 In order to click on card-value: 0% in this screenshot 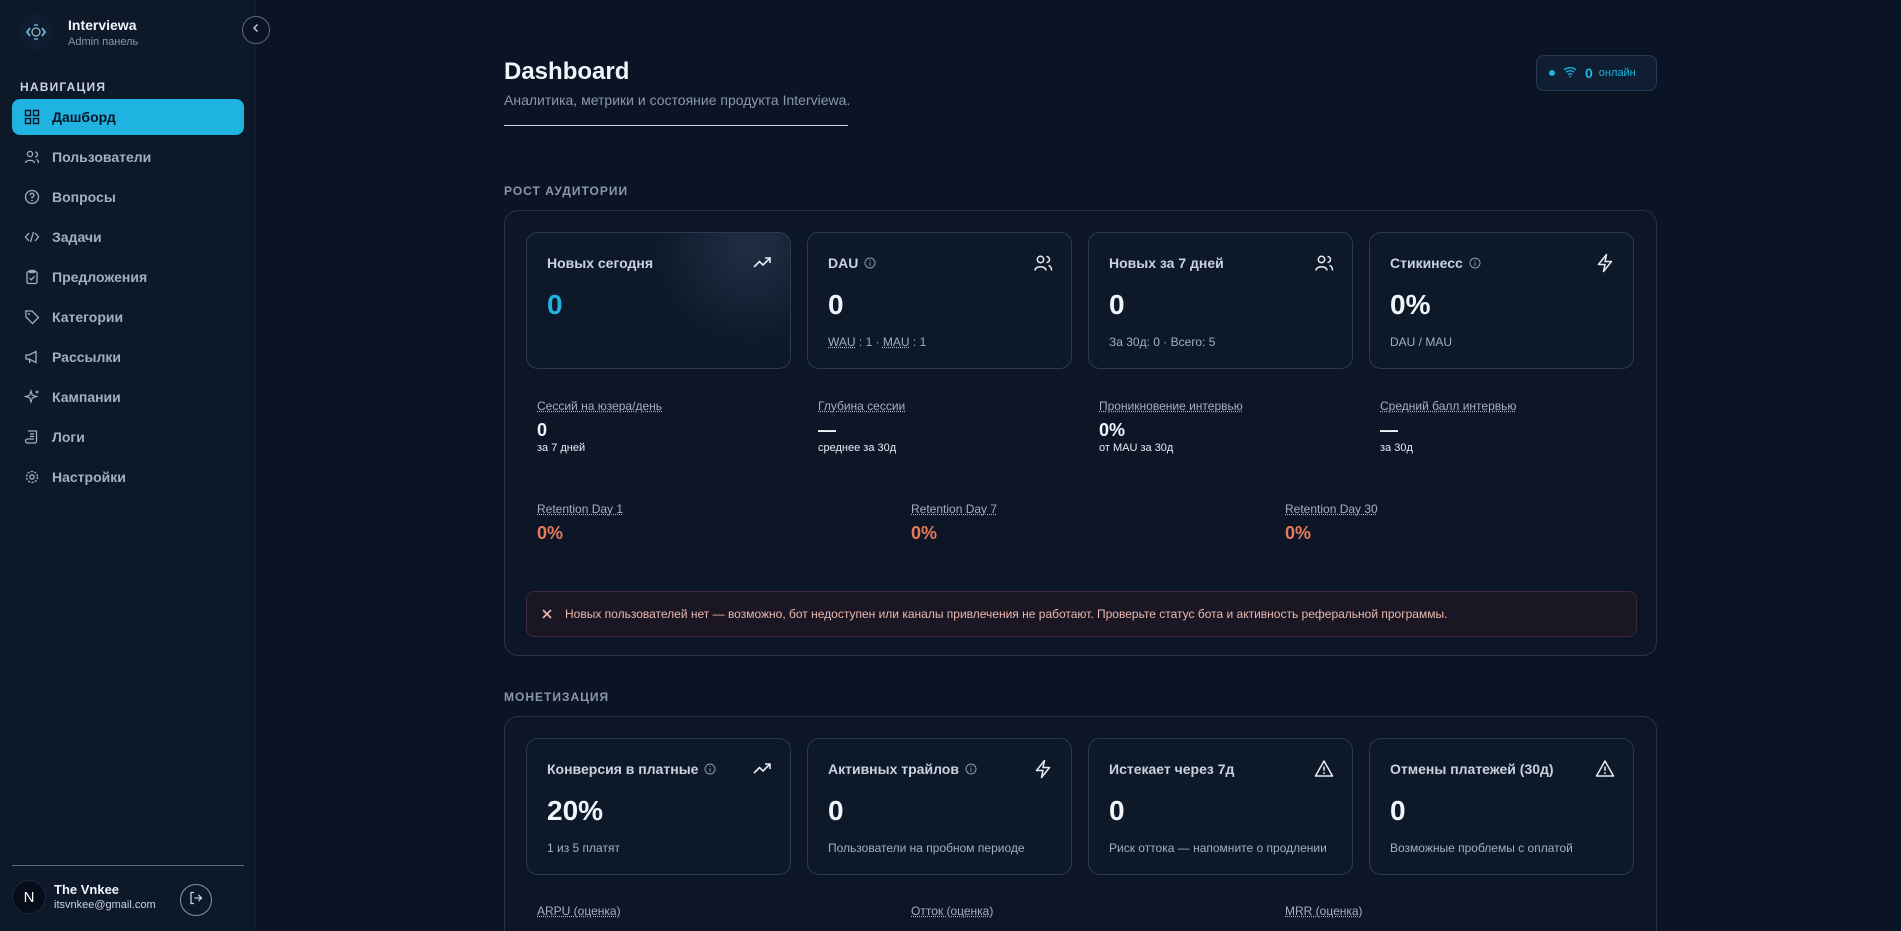, I will do `click(1410, 305)`.